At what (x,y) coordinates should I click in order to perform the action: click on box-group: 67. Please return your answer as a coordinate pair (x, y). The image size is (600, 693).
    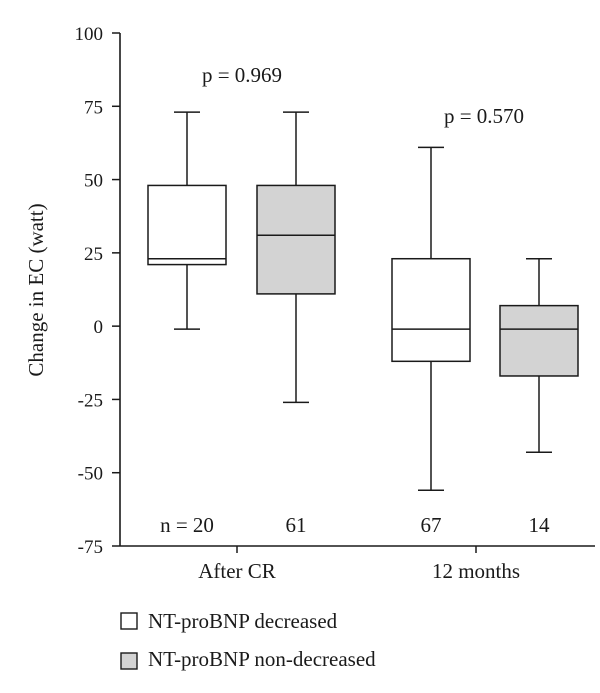
    Looking at the image, I should click on (431, 341).